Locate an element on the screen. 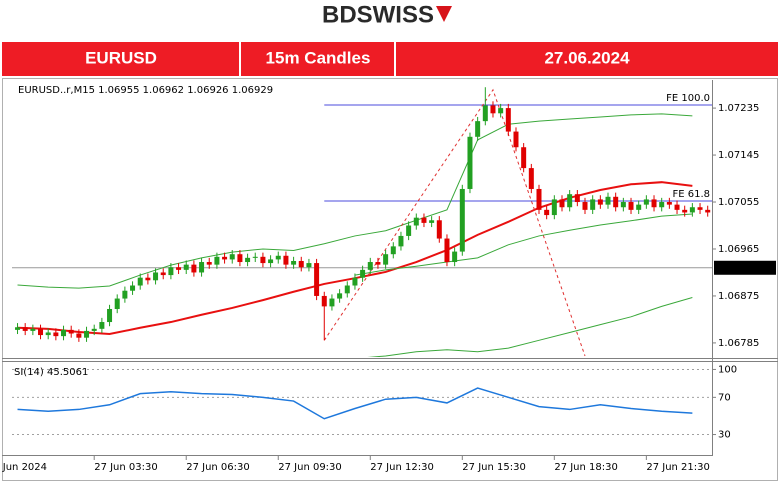 The width and height of the screenshot is (780, 482). y-tick-label: 1.06875 is located at coordinates (738, 296).